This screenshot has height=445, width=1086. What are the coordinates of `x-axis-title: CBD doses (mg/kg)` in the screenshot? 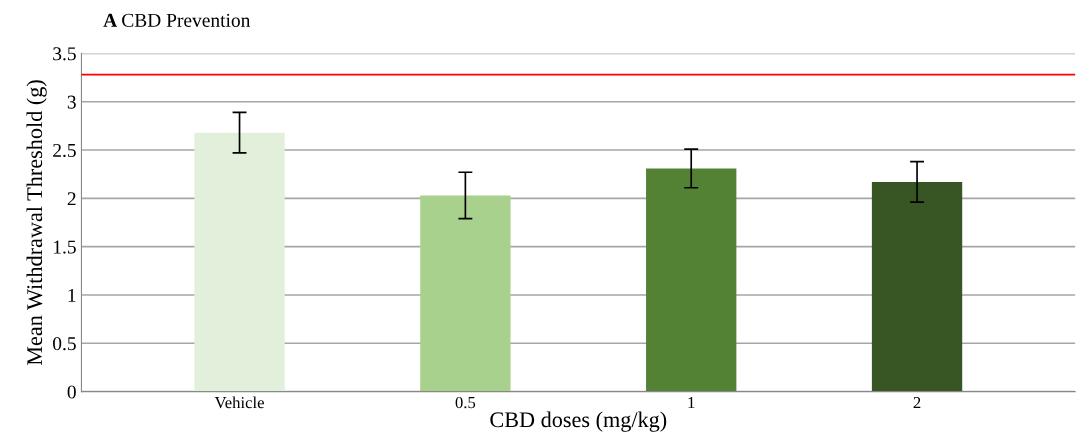 It's located at (578, 421).